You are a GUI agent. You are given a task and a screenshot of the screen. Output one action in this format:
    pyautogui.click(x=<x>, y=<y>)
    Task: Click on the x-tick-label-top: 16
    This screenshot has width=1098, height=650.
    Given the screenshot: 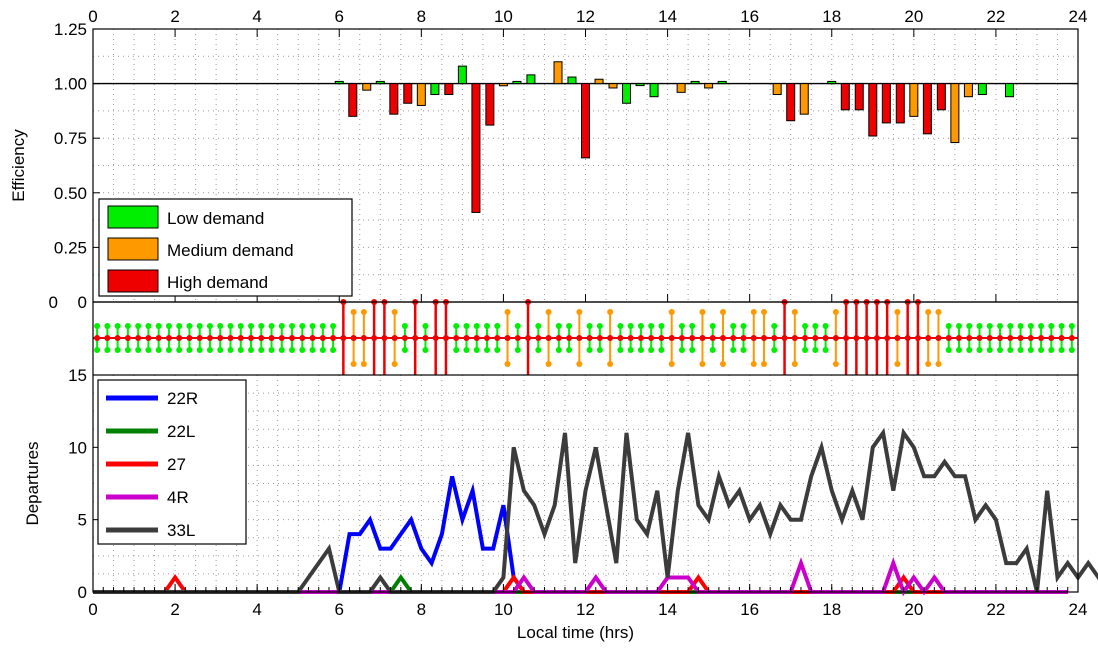 What is the action you would take?
    pyautogui.click(x=749, y=16)
    